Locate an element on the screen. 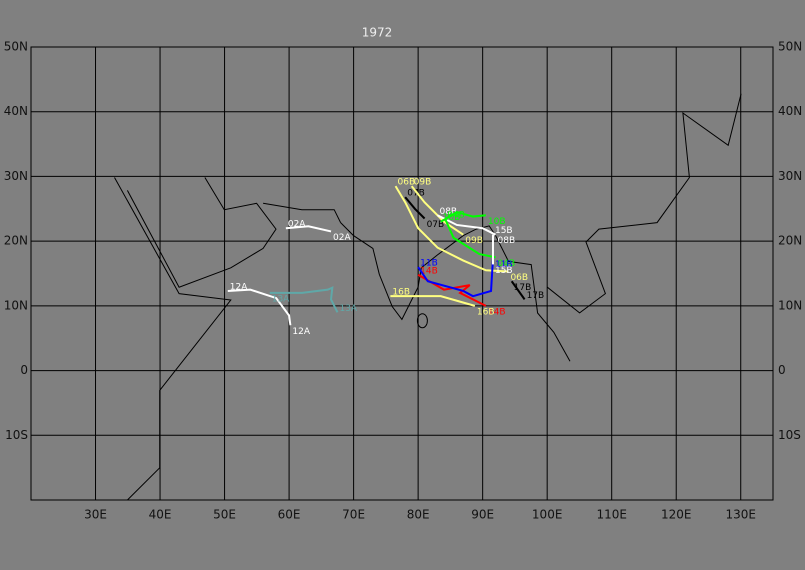 This screenshot has width=805, height=570. india-coast is located at coordinates (455, 292).